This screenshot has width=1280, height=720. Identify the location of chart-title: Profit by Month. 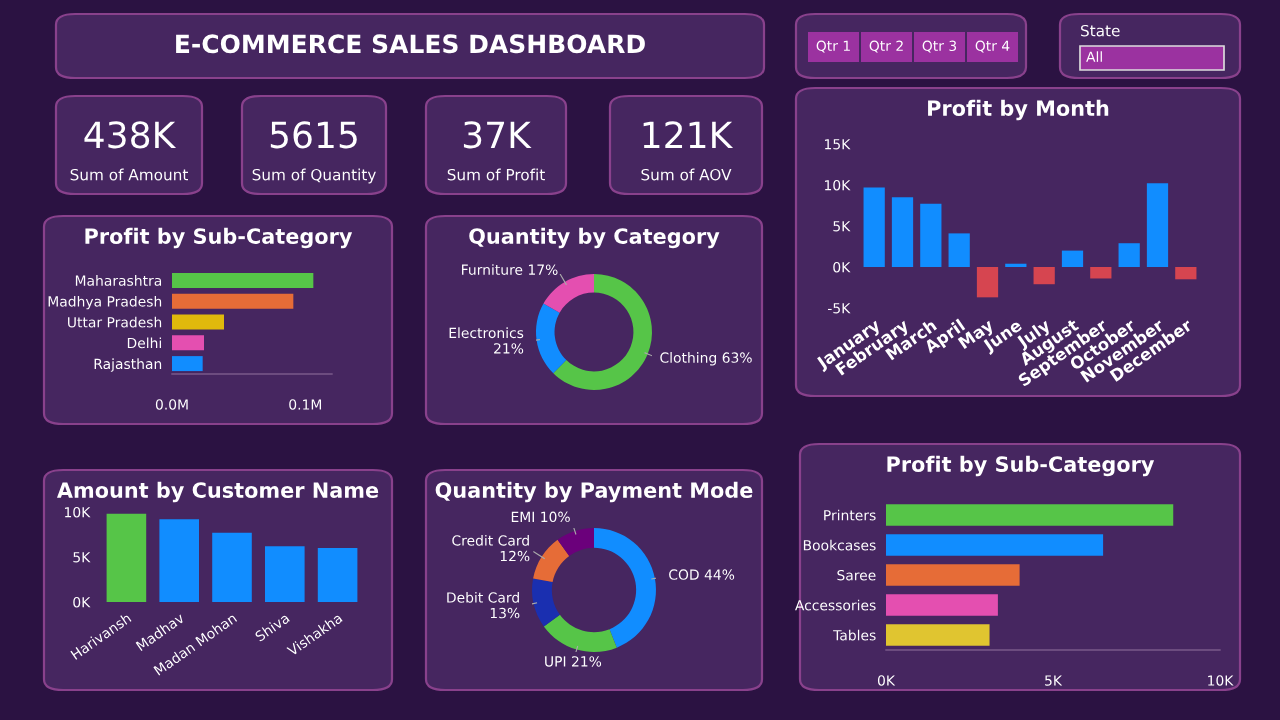
(1018, 110).